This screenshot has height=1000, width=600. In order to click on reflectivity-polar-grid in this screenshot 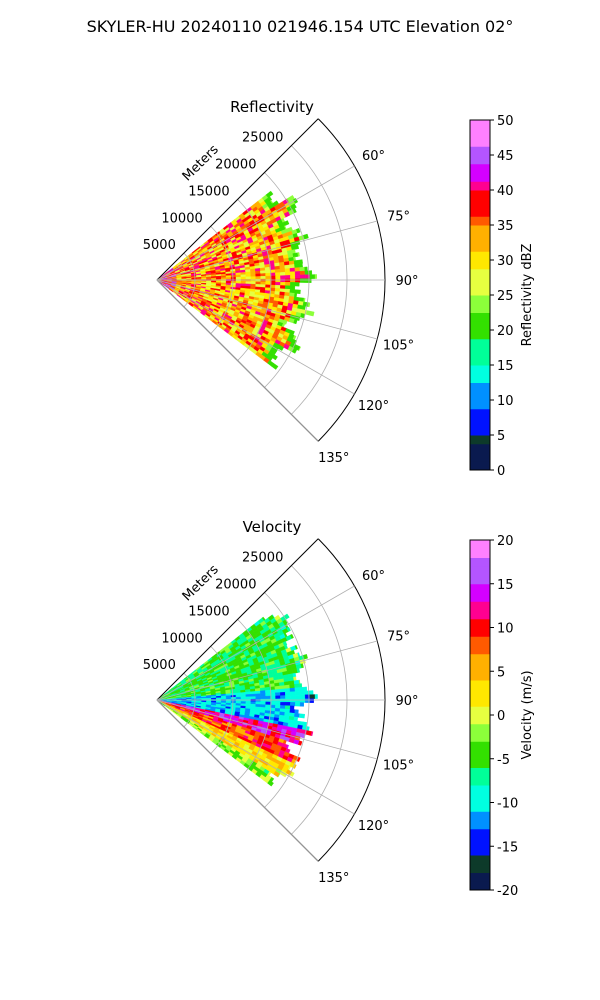, I will do `click(271, 280)`.